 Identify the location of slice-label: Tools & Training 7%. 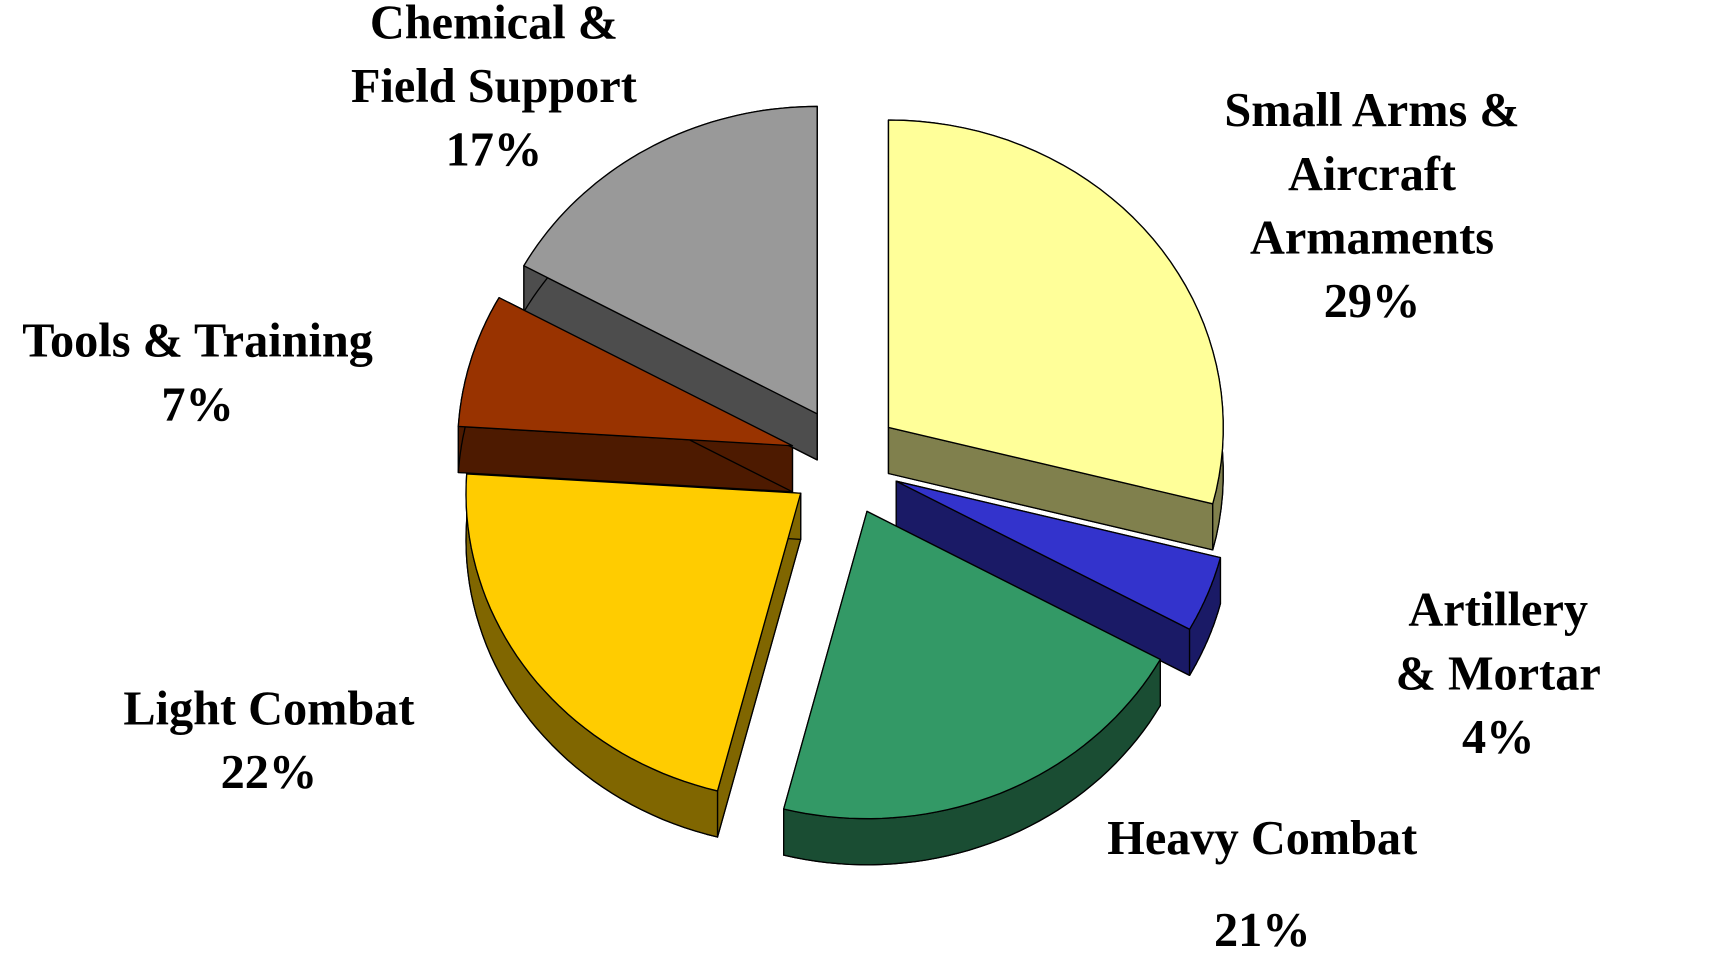
(197, 373).